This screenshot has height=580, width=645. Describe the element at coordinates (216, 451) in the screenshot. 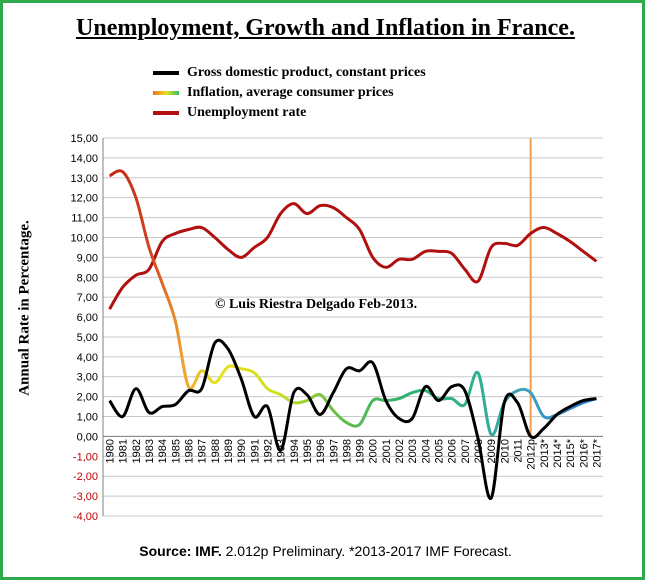

I see `x-tick-label: 1988` at that location.